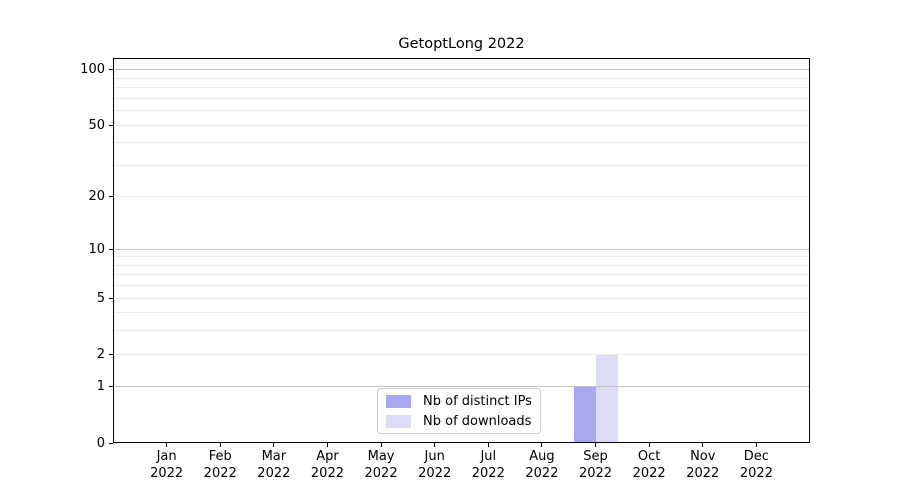 The width and height of the screenshot is (900, 500). Describe the element at coordinates (477, 401) in the screenshot. I see `legend-label-distinct-ips: Nb of distinct IPs` at that location.